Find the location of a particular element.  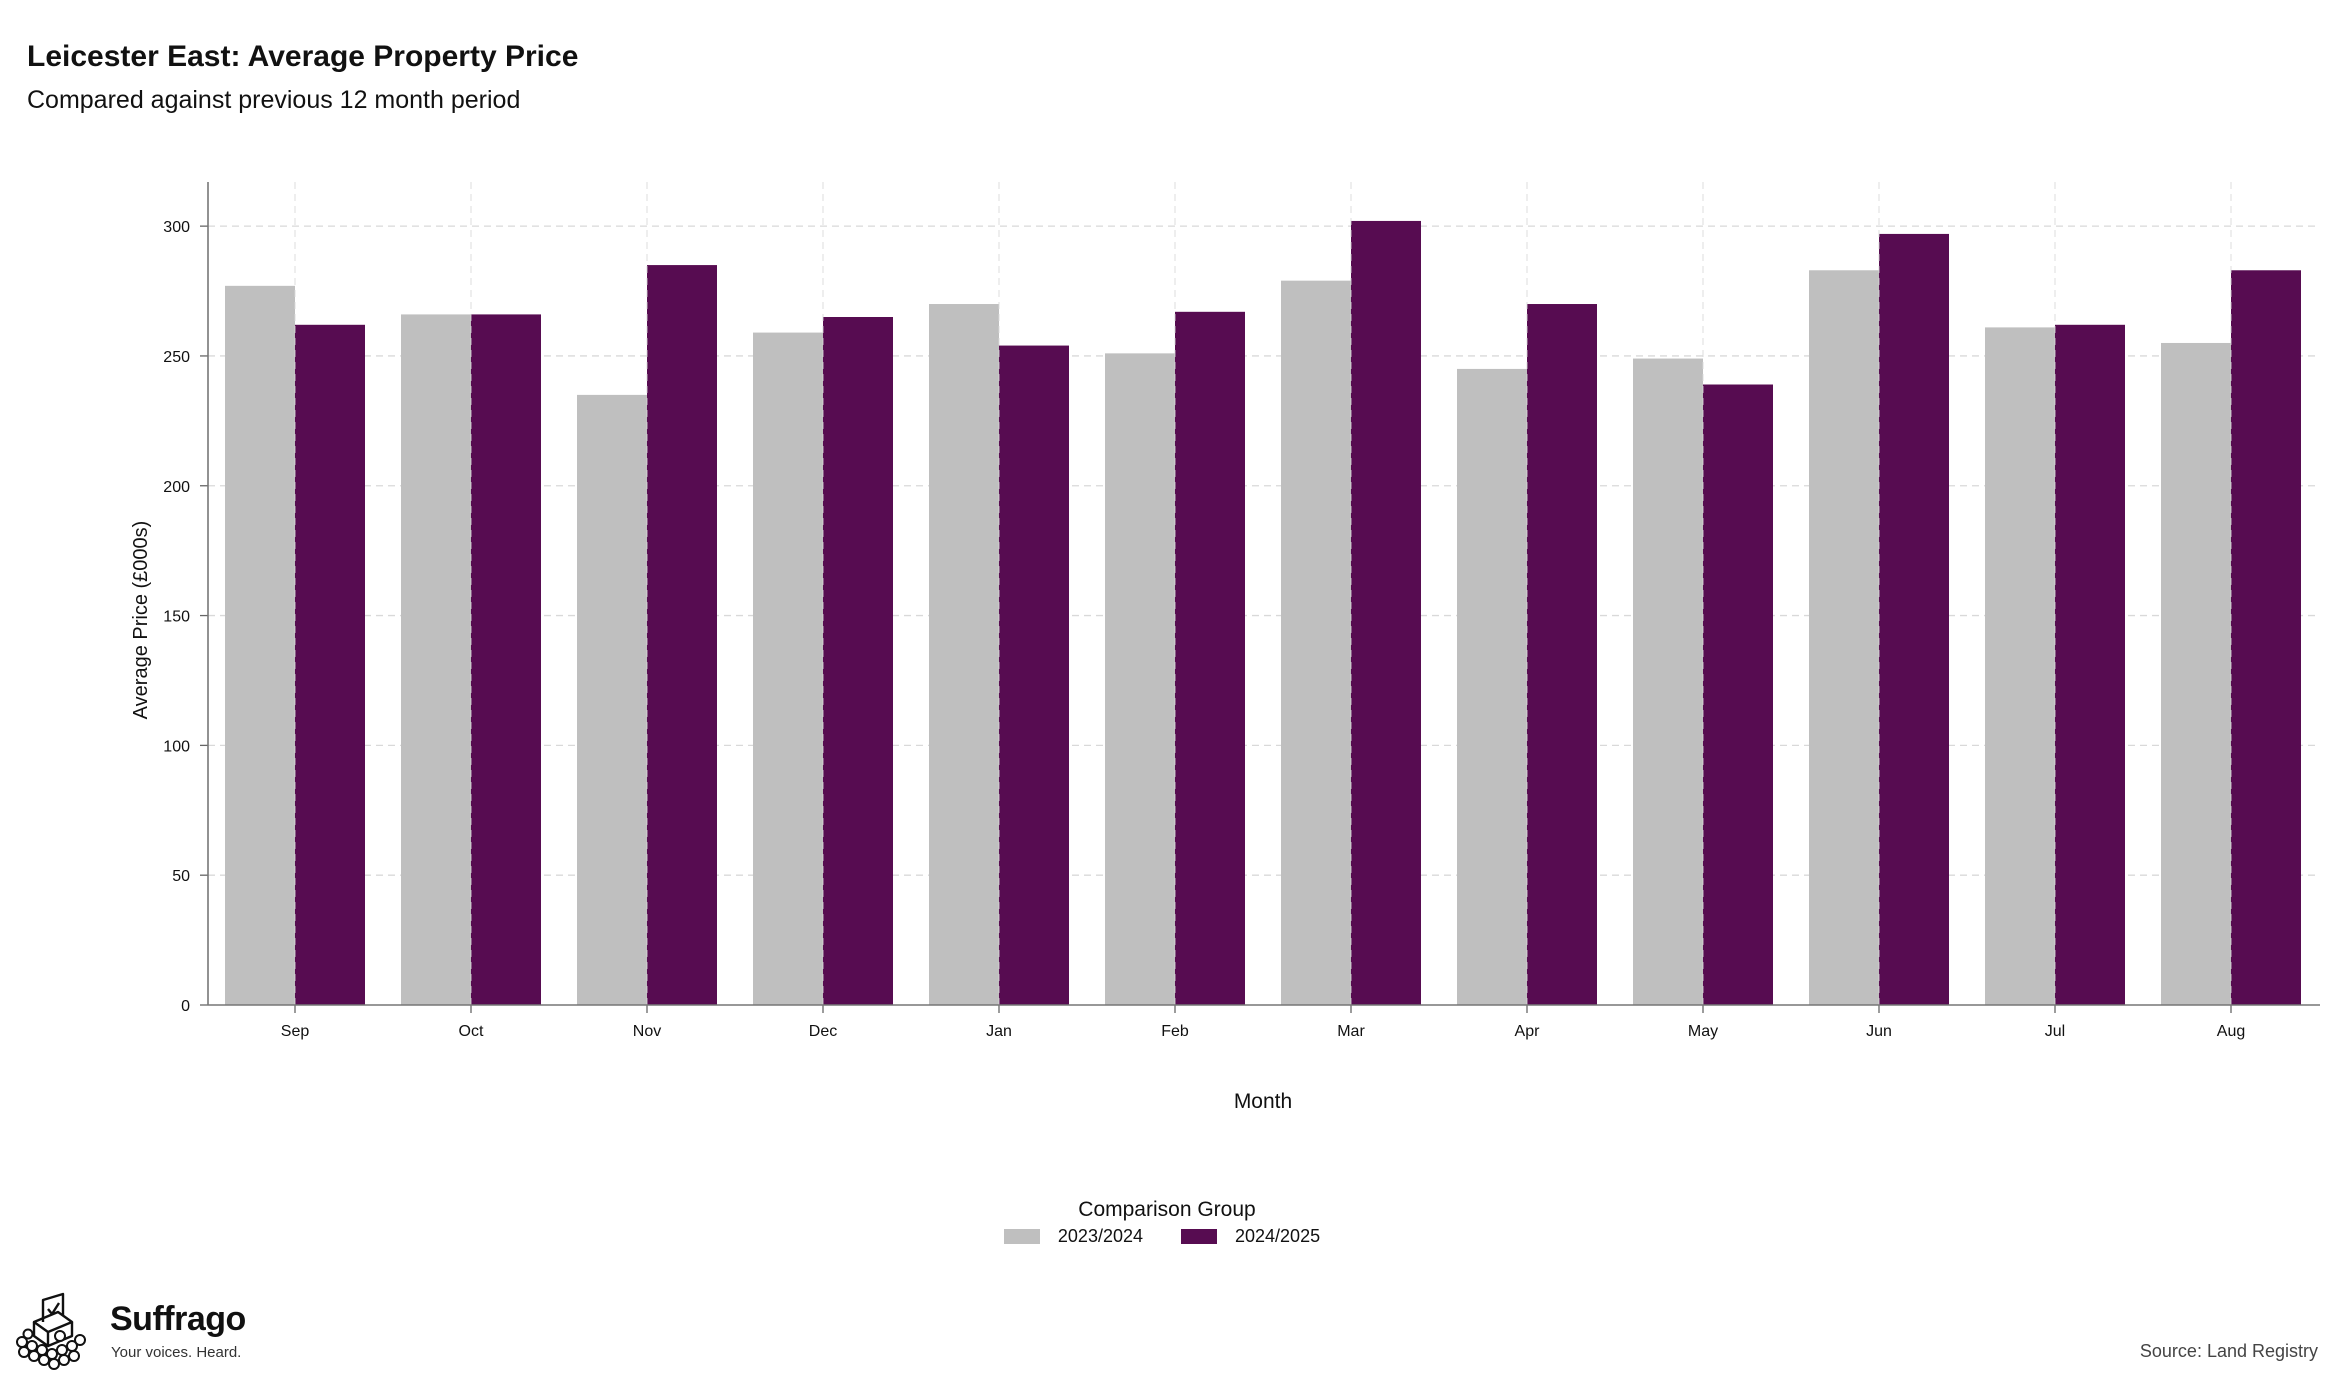

bar-2024-2025-mar is located at coordinates (1386, 612).